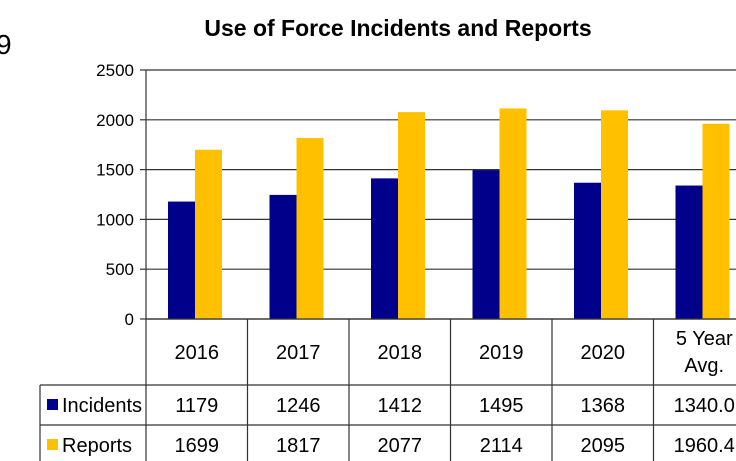  Describe the element at coordinates (603, 446) in the screenshot. I see `data-label-reports: 2095` at that location.